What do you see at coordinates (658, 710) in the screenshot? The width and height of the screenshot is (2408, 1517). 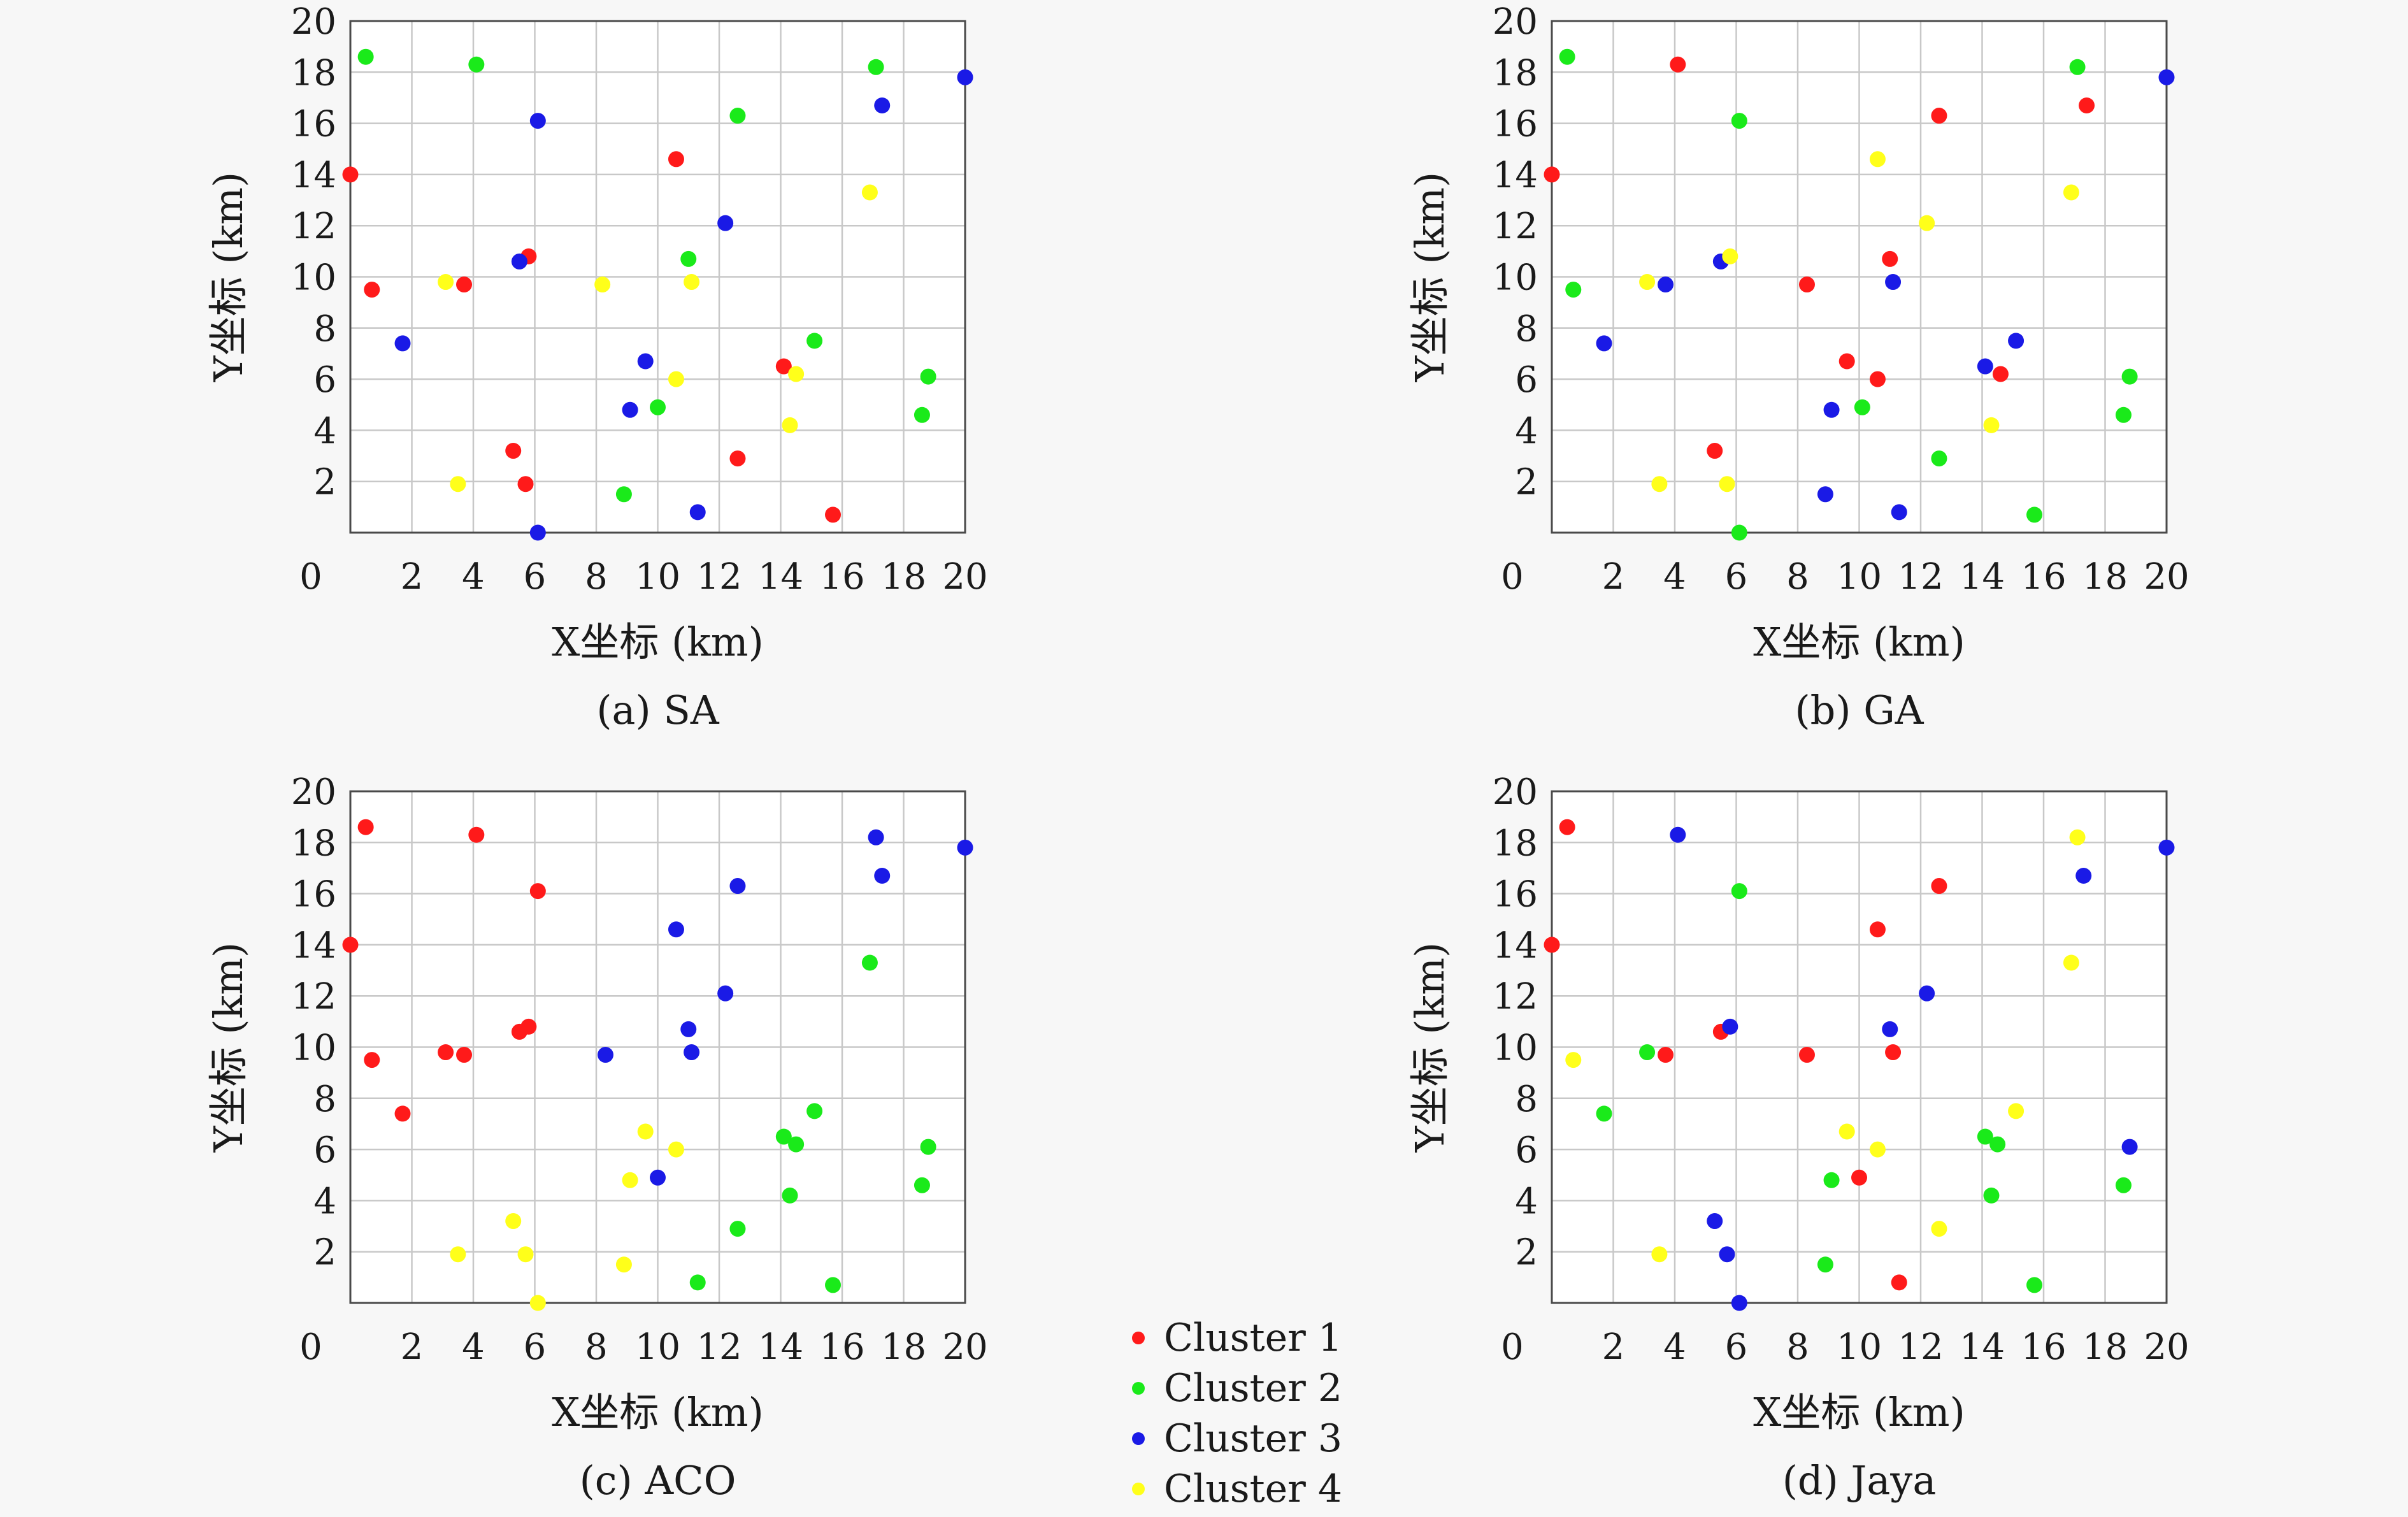 I see `panel-caption: (a) SA` at bounding box center [658, 710].